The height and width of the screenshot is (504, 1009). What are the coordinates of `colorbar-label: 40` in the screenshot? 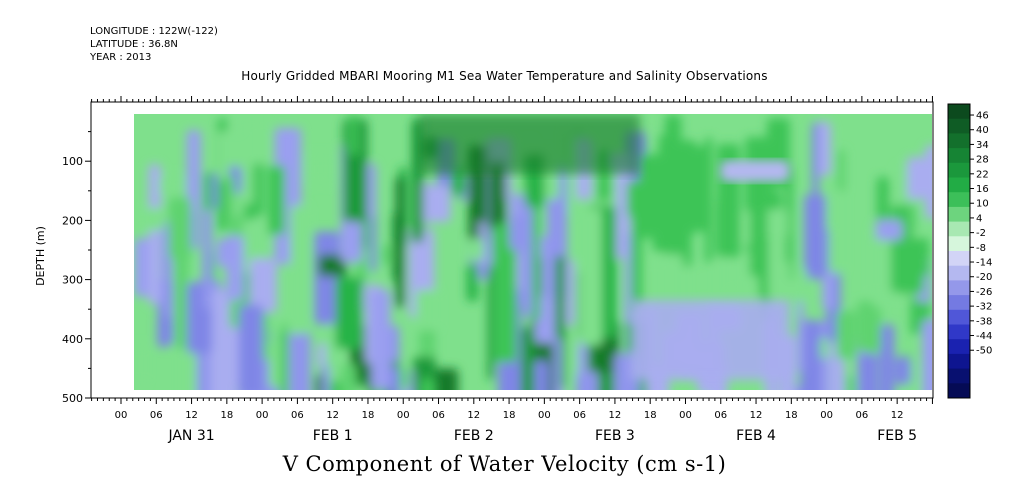 It's located at (982, 130).